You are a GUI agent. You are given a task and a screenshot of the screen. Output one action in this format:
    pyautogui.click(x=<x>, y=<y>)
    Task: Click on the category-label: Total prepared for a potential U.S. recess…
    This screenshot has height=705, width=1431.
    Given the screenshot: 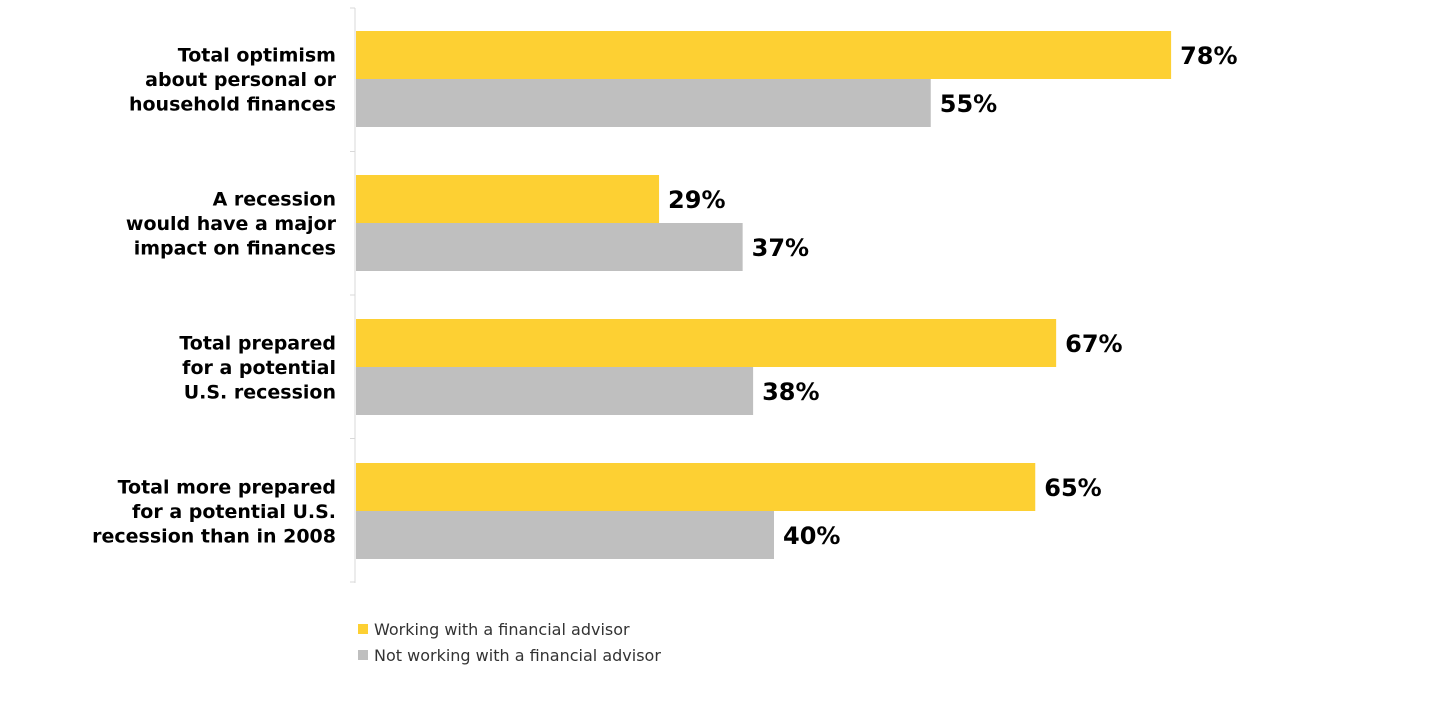 What is the action you would take?
    pyautogui.click(x=257, y=368)
    